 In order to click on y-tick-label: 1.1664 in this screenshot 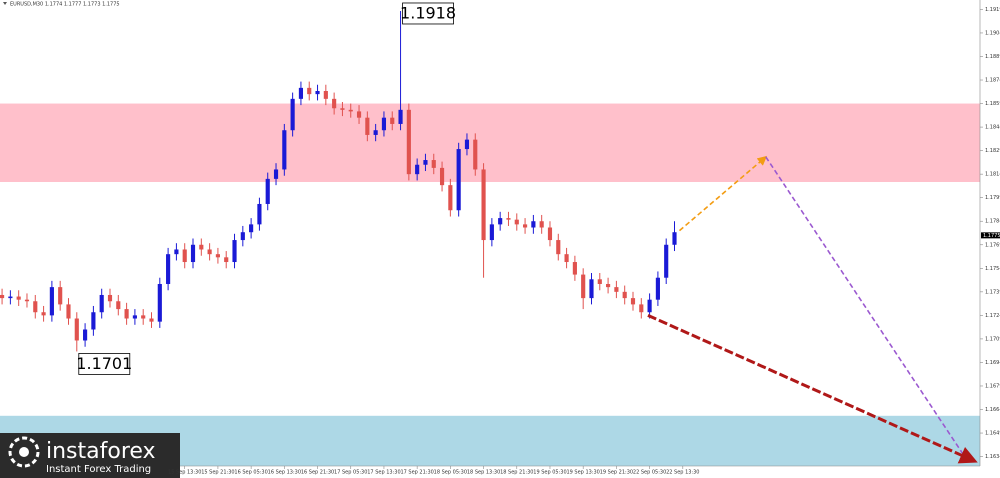, I will do `click(992, 410)`.